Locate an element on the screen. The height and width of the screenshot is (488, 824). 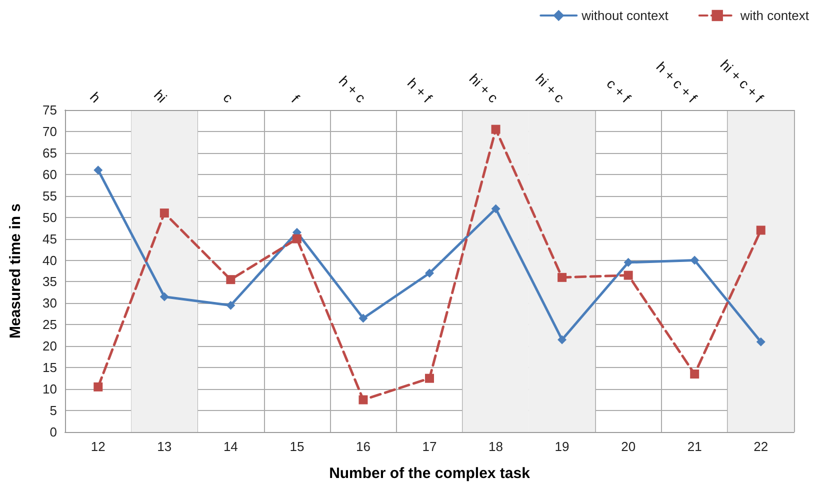
y-tick-label: 25 is located at coordinates (49, 324).